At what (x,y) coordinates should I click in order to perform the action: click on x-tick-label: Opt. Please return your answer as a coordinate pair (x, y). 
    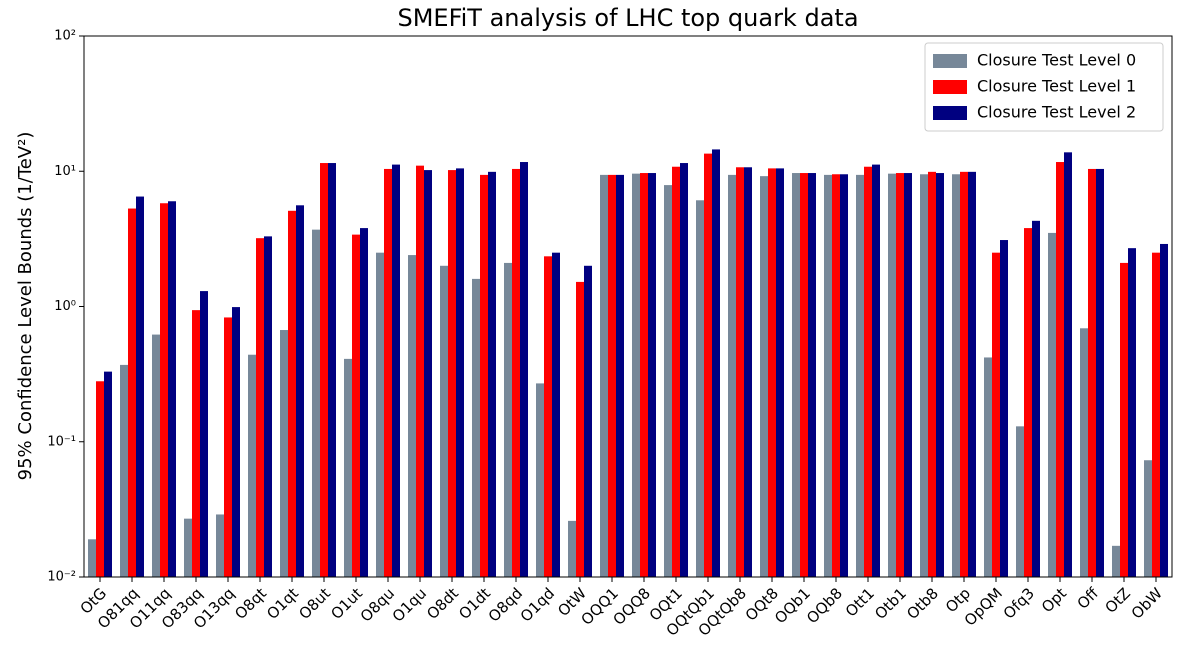
    Looking at the image, I should click on (1054, 600).